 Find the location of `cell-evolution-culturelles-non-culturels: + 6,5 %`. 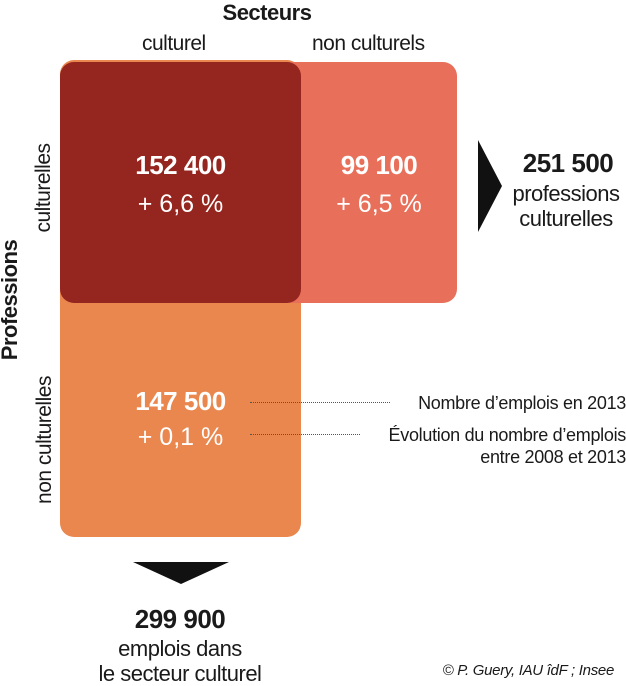

cell-evolution-culturelles-non-culturels: + 6,5 % is located at coordinates (379, 204).